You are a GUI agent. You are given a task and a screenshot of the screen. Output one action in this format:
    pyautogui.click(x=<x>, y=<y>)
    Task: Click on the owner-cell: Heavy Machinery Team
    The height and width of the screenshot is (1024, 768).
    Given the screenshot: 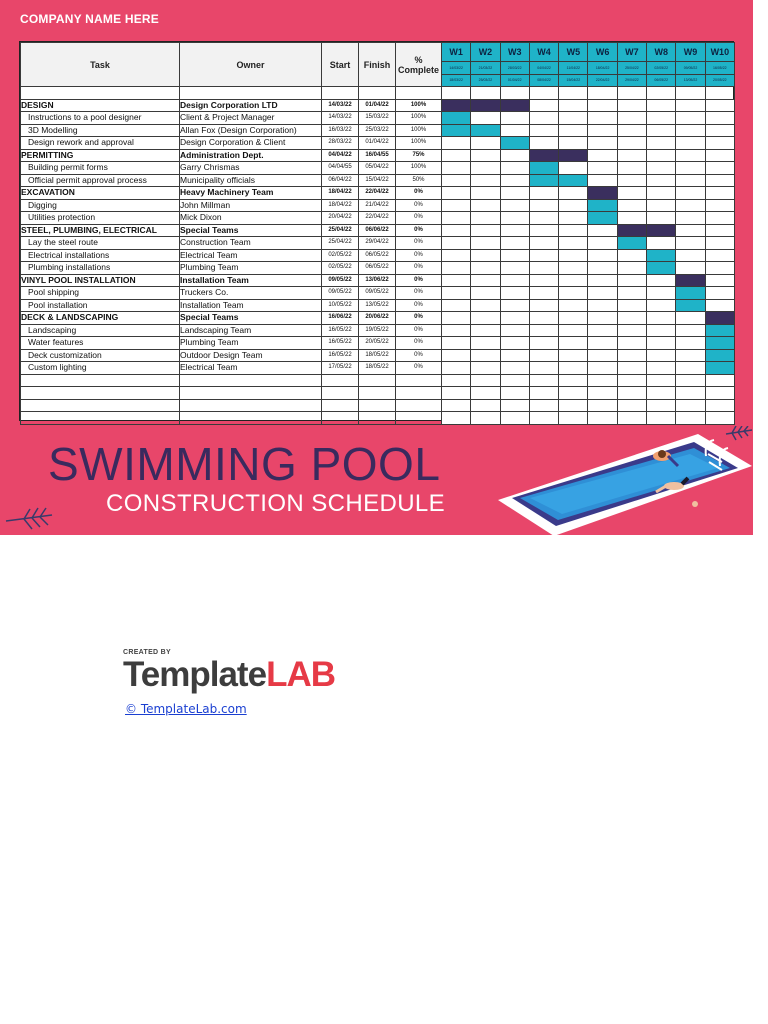 What is the action you would take?
    pyautogui.click(x=250, y=193)
    